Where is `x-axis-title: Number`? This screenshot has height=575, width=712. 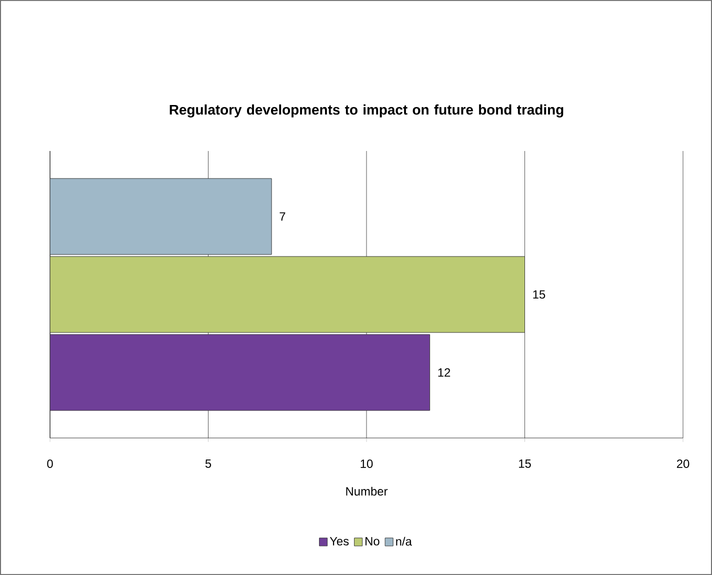
x-axis-title: Number is located at coordinates (367, 491).